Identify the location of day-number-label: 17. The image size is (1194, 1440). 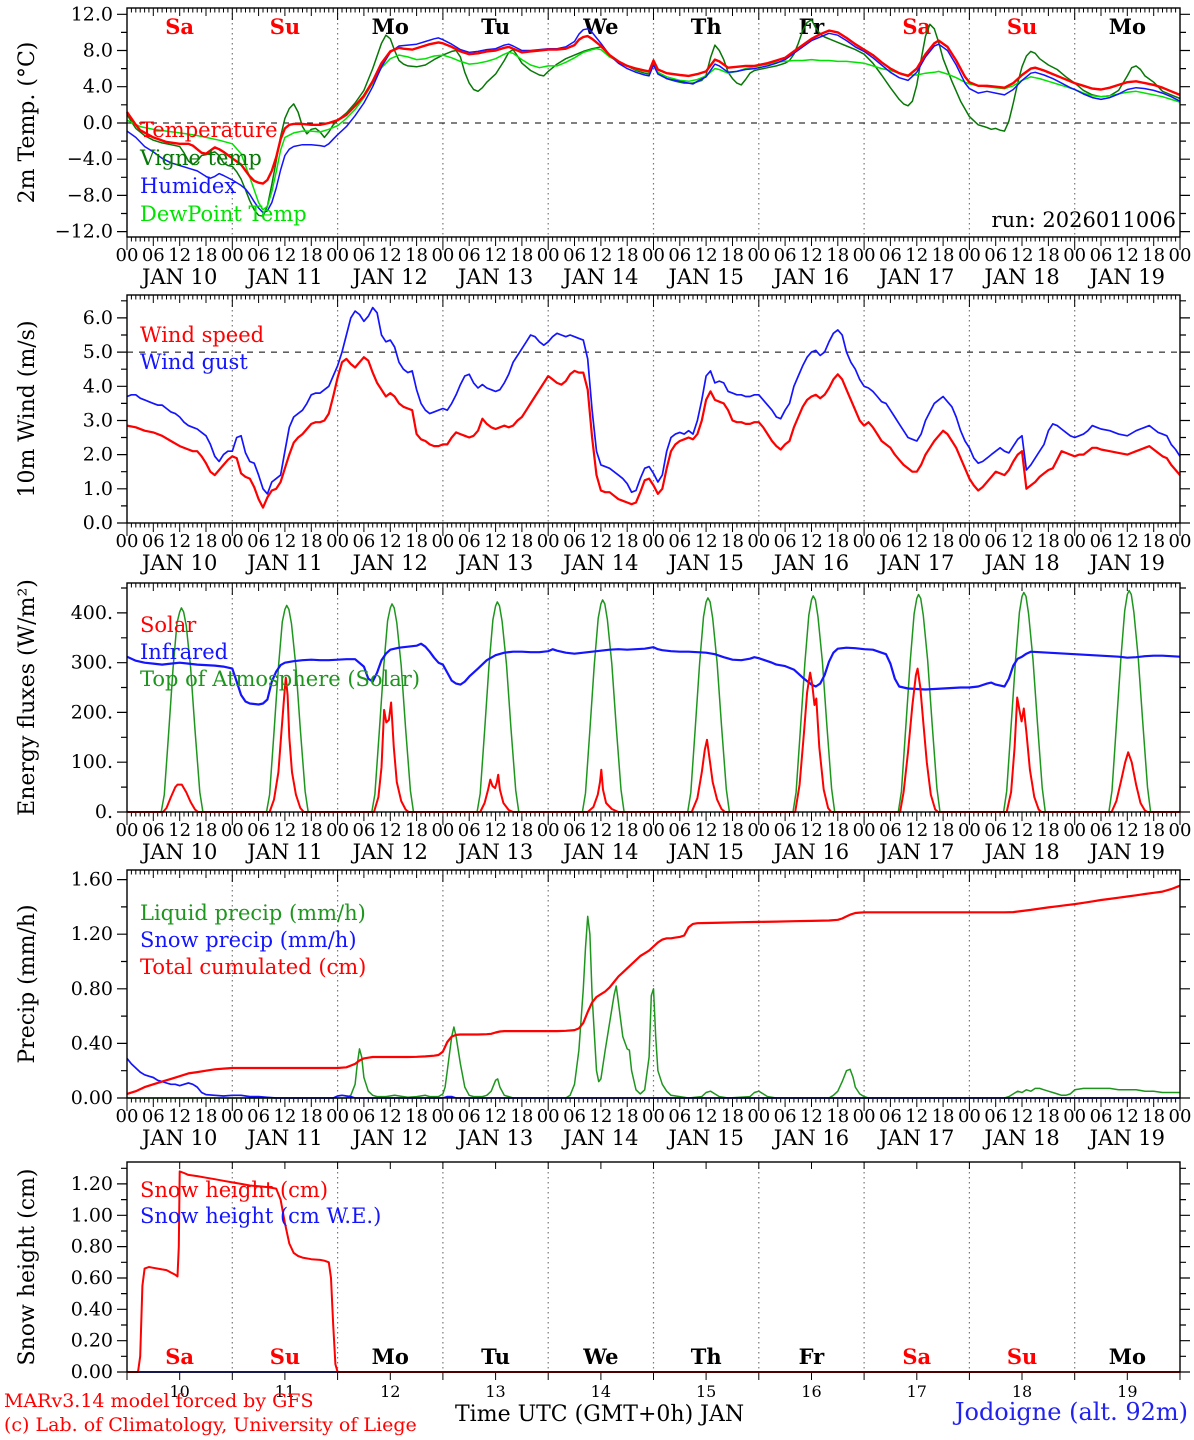
(917, 1391).